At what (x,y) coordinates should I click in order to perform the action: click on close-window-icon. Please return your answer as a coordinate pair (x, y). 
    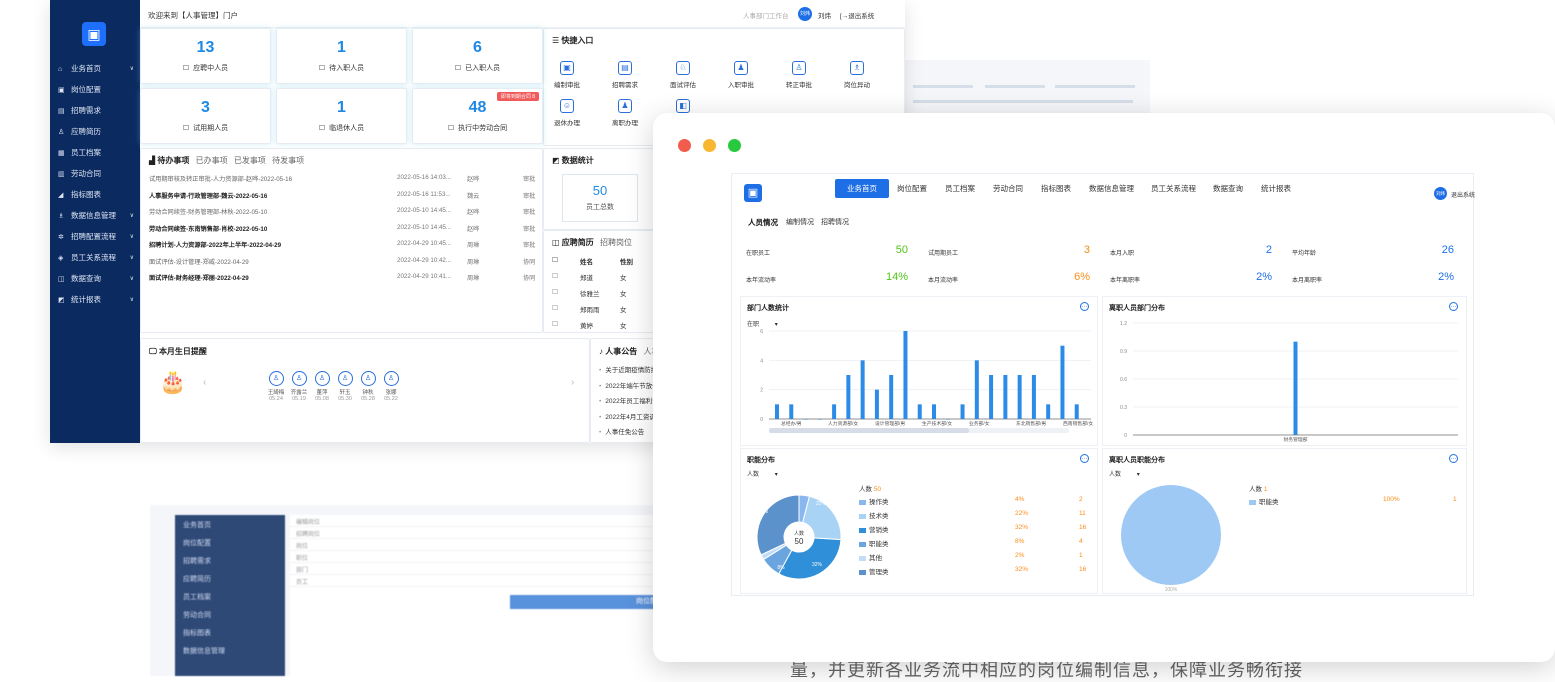
    Looking at the image, I should click on (684, 145).